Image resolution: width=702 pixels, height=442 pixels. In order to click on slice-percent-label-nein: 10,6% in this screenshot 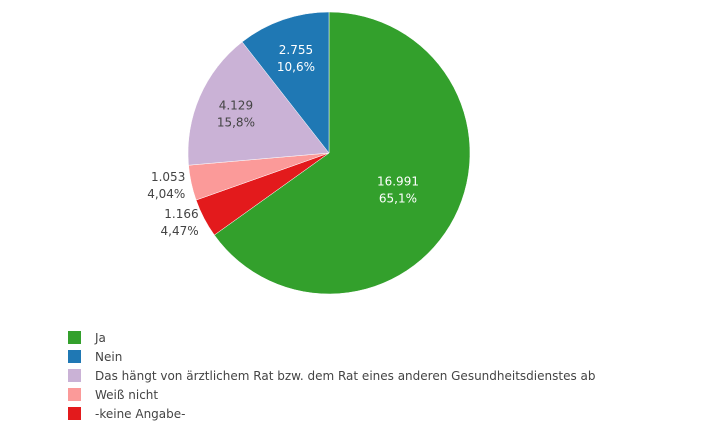, I will do `click(296, 67)`.